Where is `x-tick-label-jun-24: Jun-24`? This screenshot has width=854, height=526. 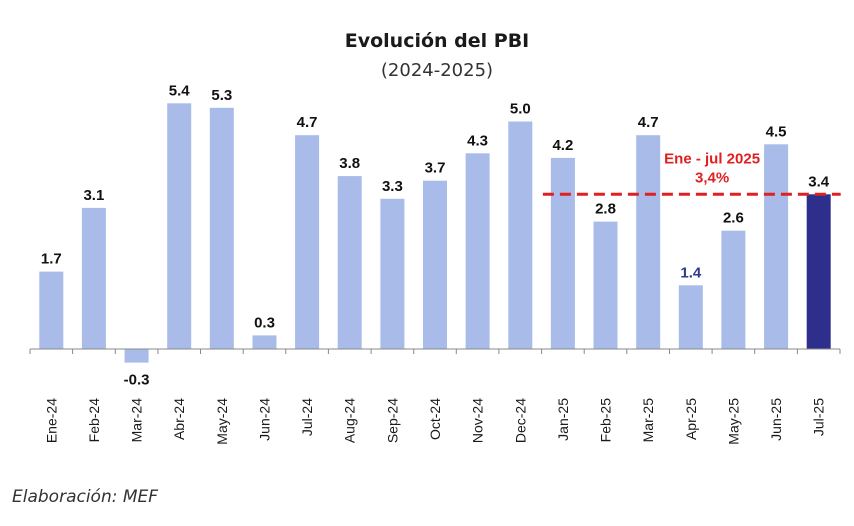
x-tick-label-jun-24: Jun-24 is located at coordinates (265, 419).